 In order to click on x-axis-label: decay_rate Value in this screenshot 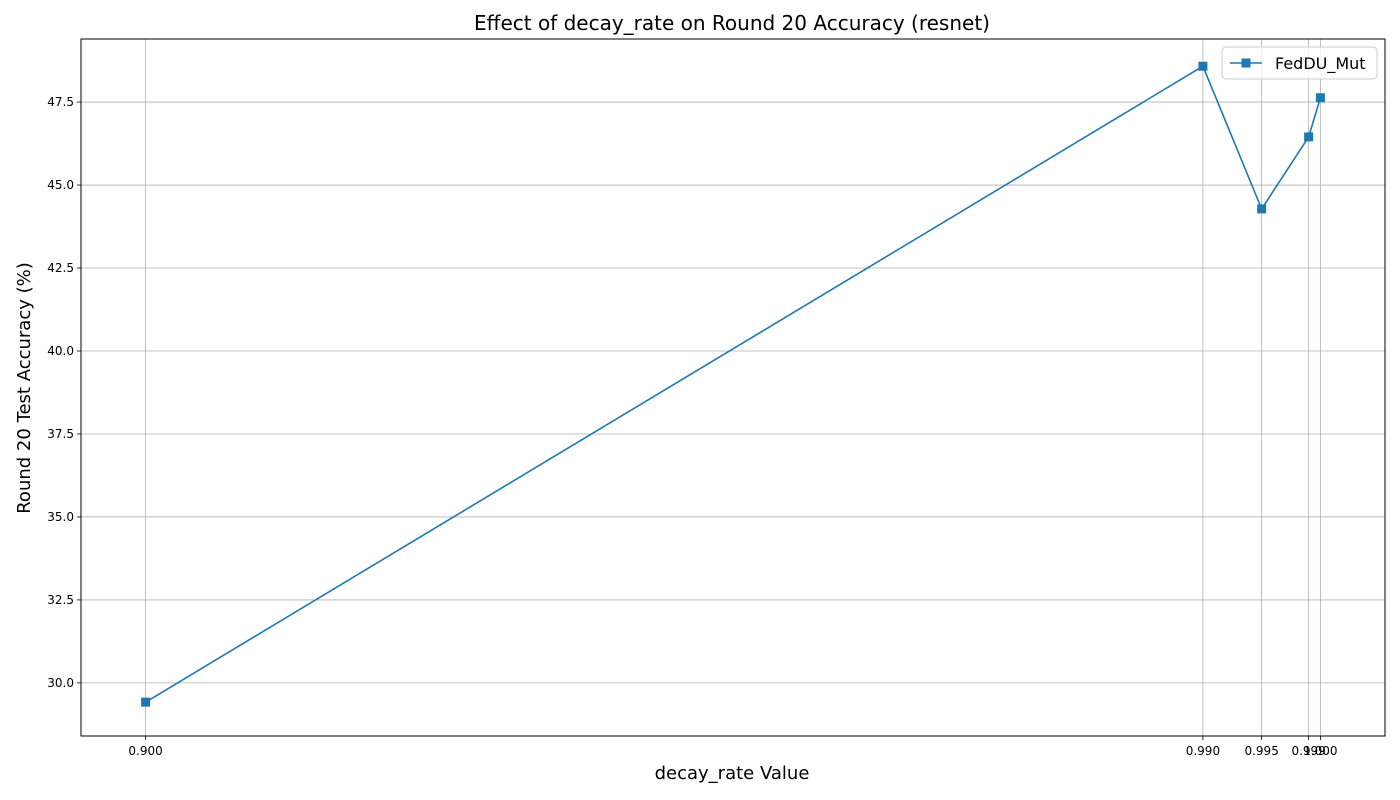, I will do `click(732, 773)`.